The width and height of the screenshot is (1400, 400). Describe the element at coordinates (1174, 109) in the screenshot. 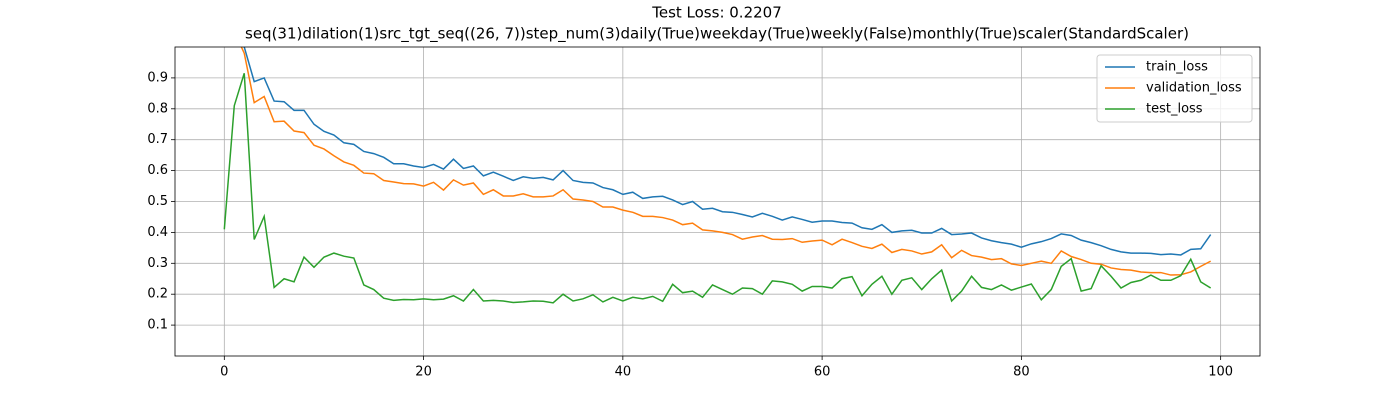

I see `legend-label: test_loss` at that location.